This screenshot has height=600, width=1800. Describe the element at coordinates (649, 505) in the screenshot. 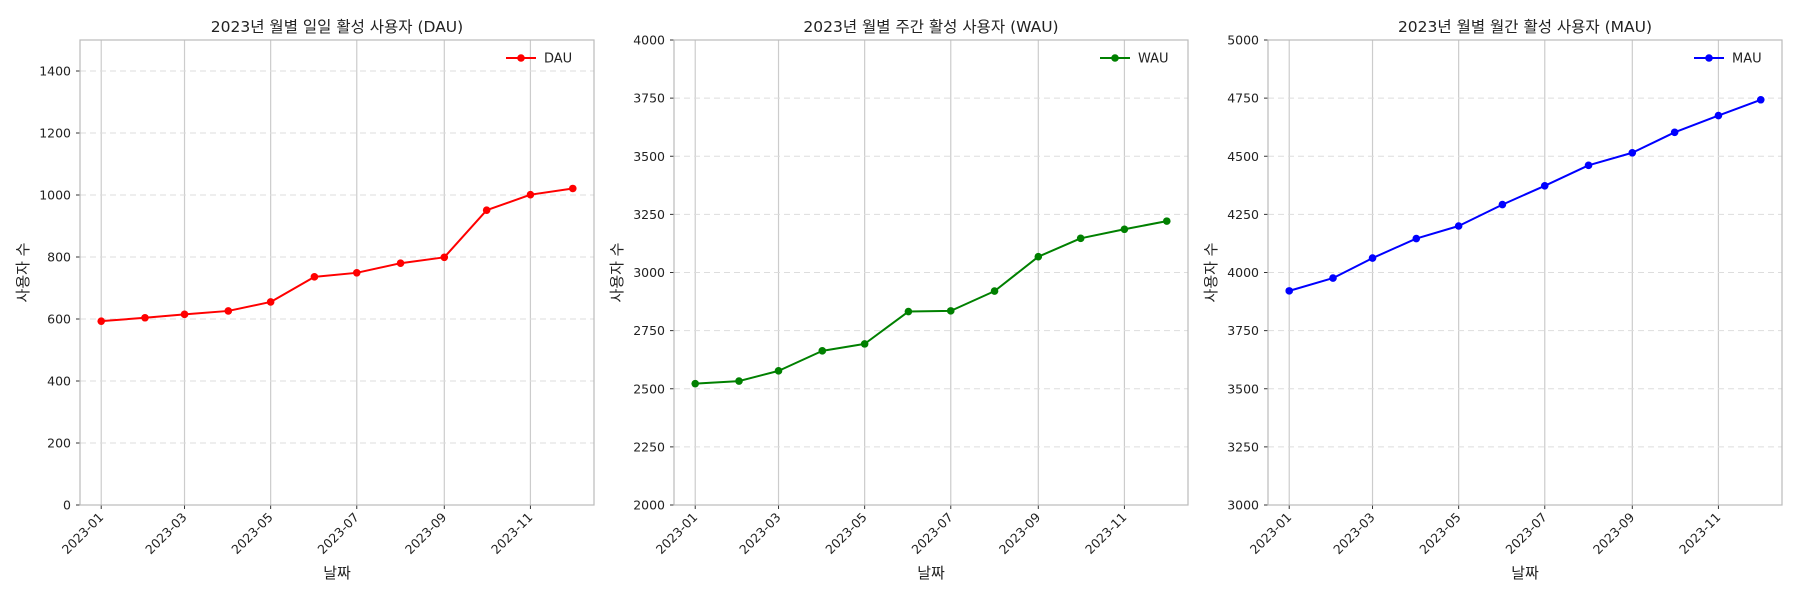

I see `chart-2-y-tick-label: 2000` at that location.